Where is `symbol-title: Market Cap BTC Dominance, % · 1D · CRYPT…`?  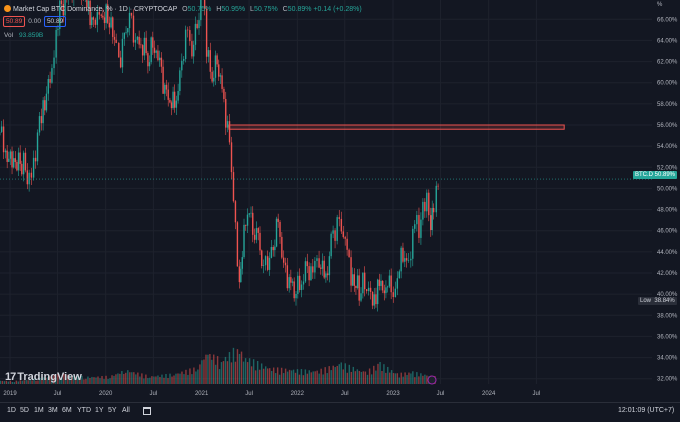 symbol-title: Market Cap BTC Dominance, % · 1D · CRYPT… is located at coordinates (95, 9).